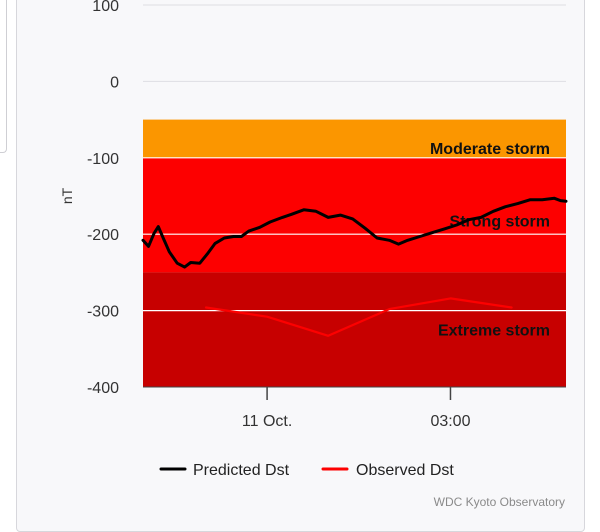 Image resolution: width=600 pixels, height=532 pixels. What do you see at coordinates (105, 7) in the screenshot?
I see `y-tick-label-0: 100` at bounding box center [105, 7].